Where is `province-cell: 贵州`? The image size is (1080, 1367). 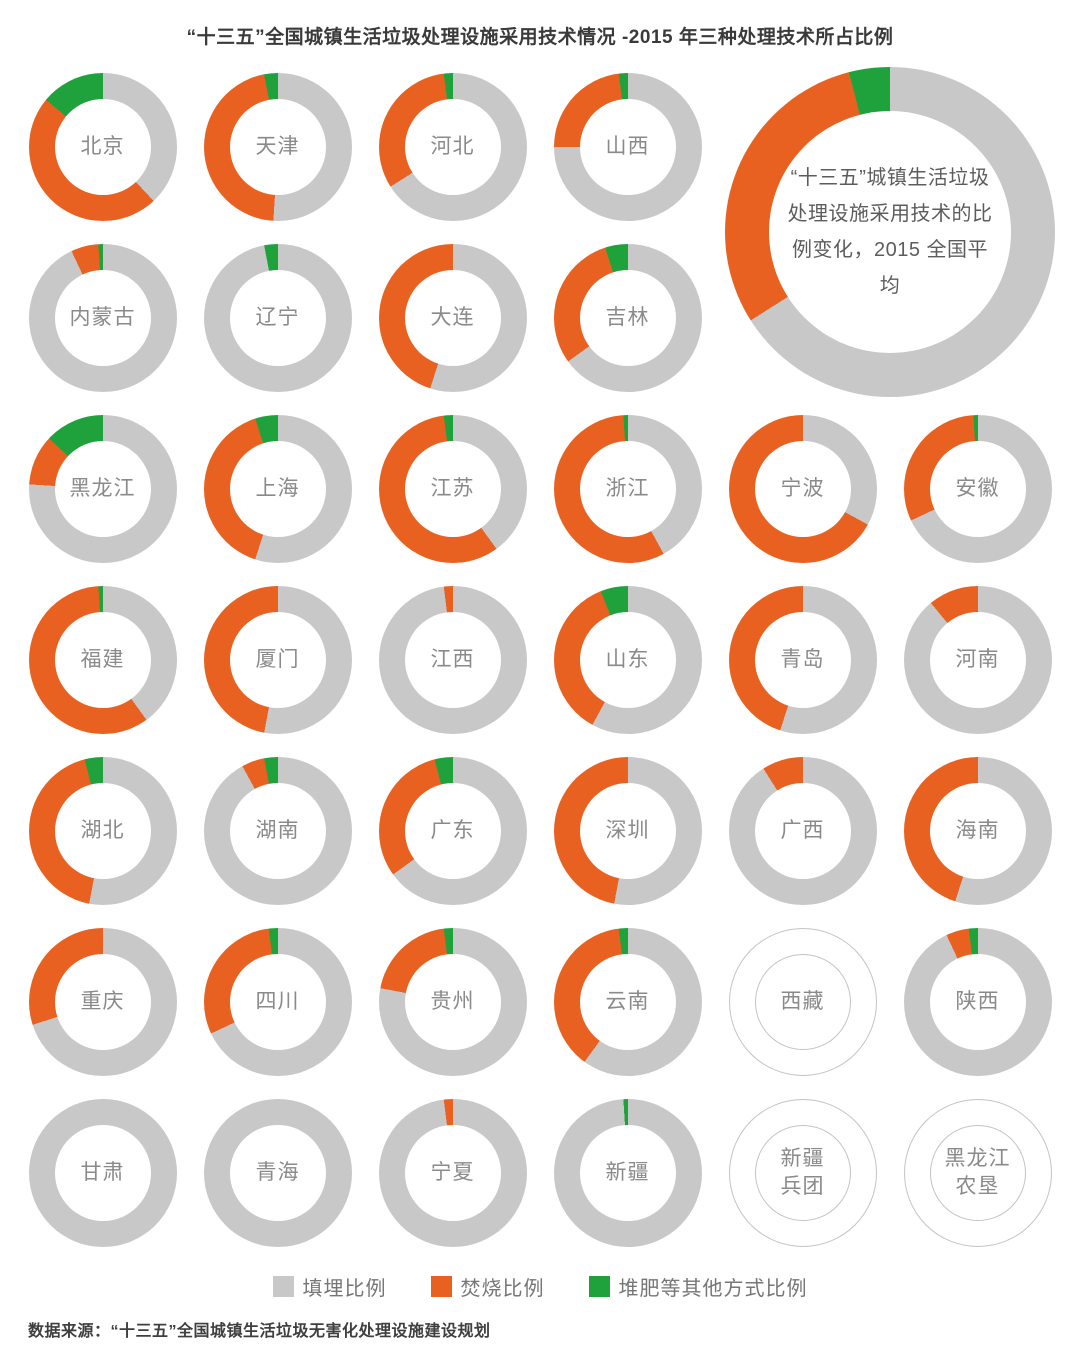
province-cell: 贵州 is located at coordinates (452, 1001).